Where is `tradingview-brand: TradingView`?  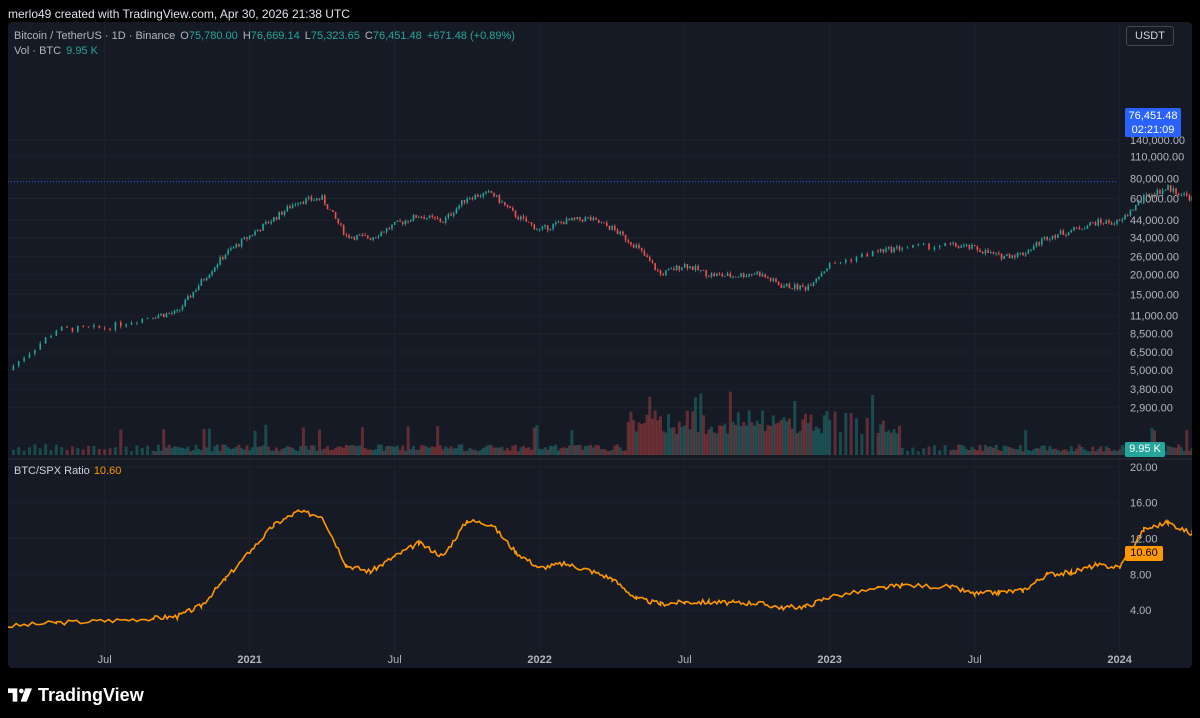 tradingview-brand: TradingView is located at coordinates (76, 695).